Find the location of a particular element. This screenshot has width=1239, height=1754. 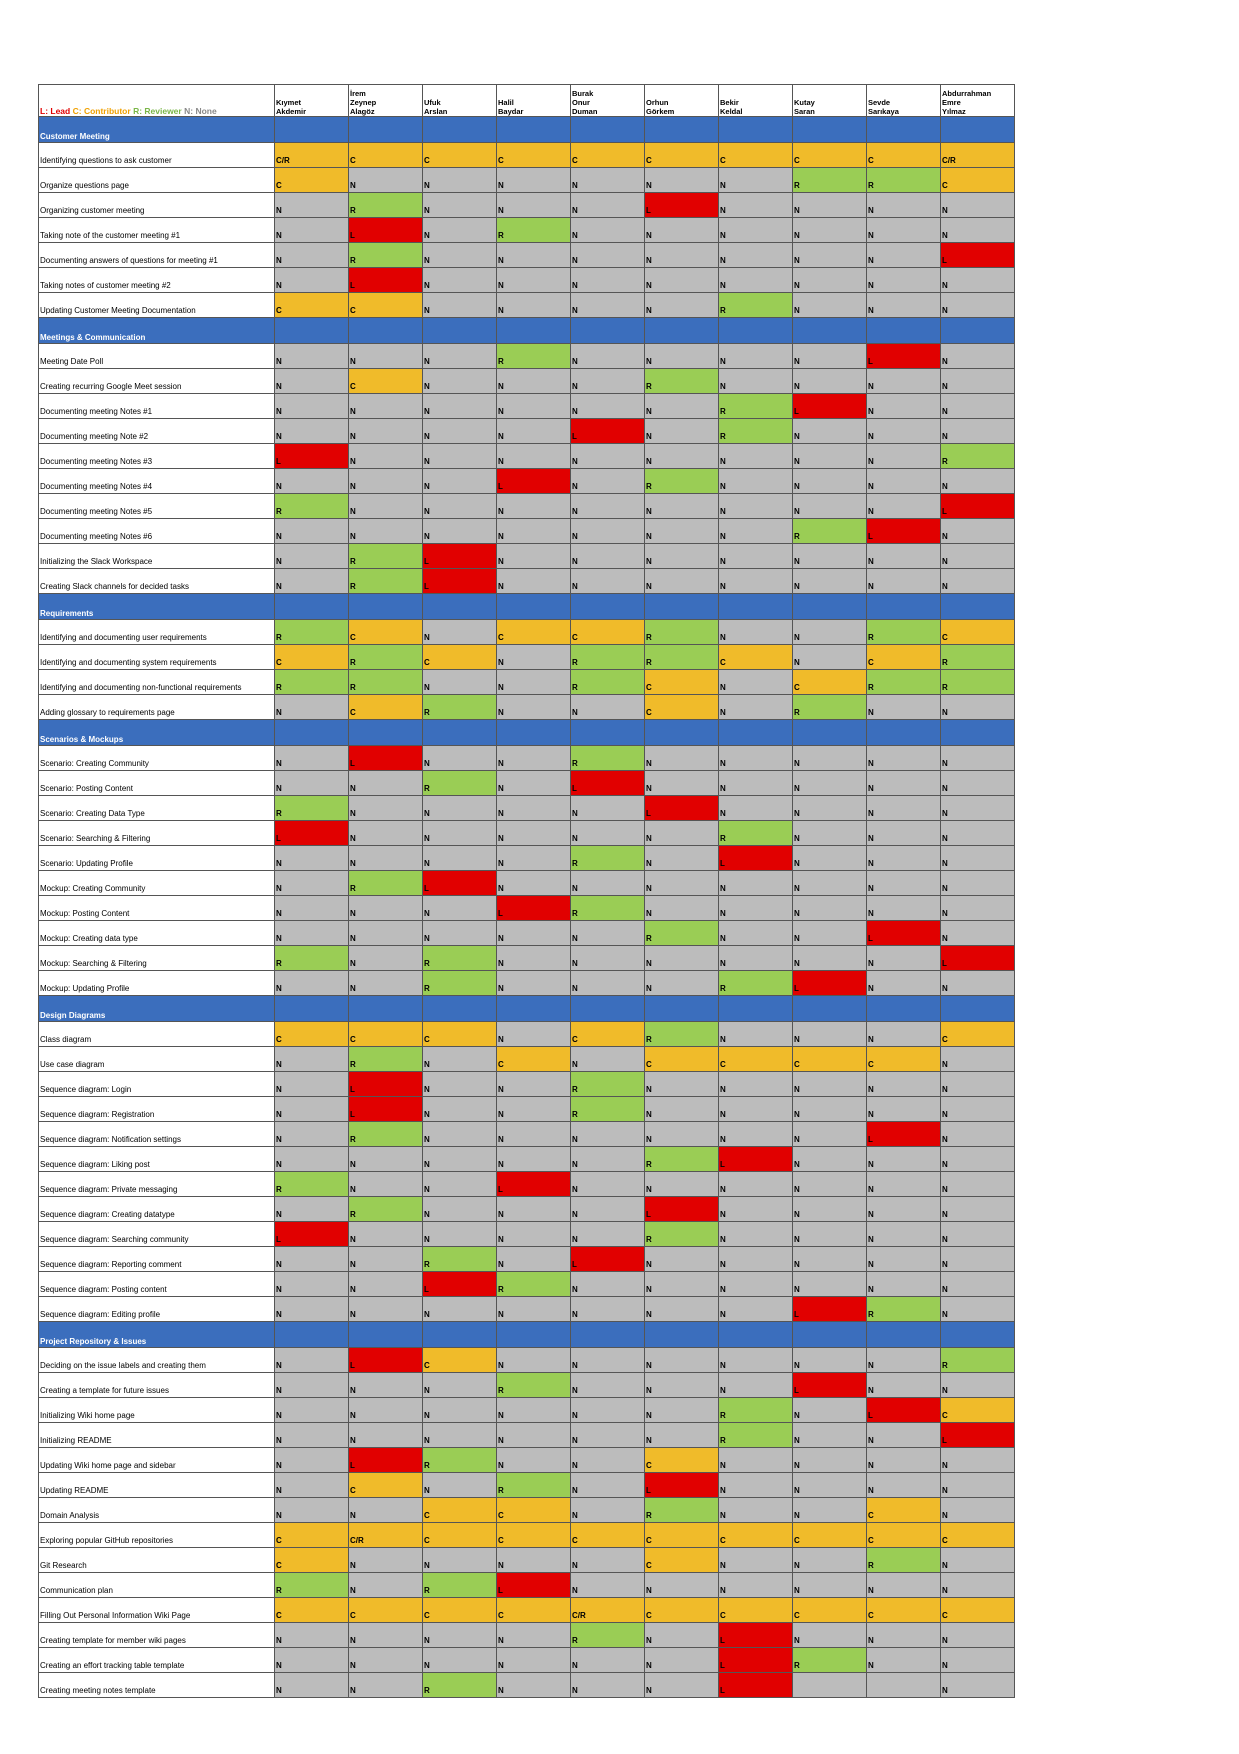

task-name: Updating README is located at coordinates (156, 1485).